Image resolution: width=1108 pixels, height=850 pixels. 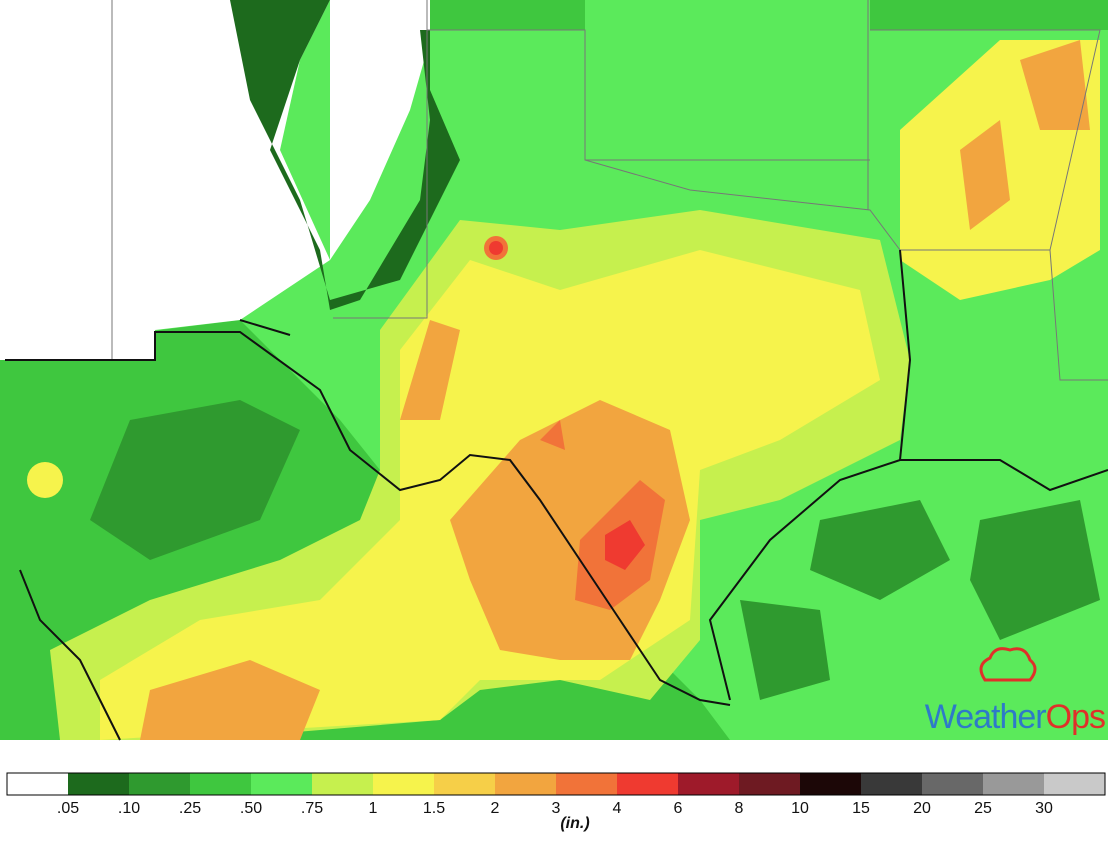 I want to click on legend: .05 .10 .25 .50 .75 1 1.5 2 3 4 6 8 10 15 20 25 30, so click(x=556, y=794).